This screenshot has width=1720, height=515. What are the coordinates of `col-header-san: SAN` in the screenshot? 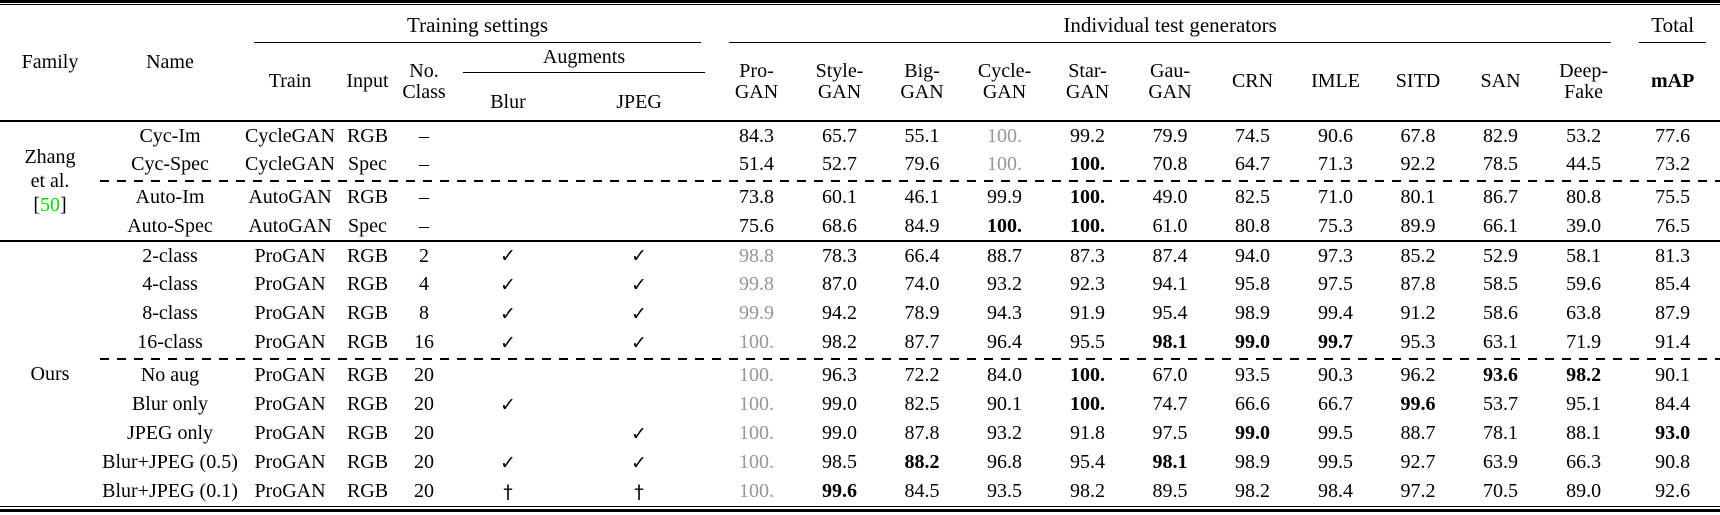 It's located at (1500, 81).